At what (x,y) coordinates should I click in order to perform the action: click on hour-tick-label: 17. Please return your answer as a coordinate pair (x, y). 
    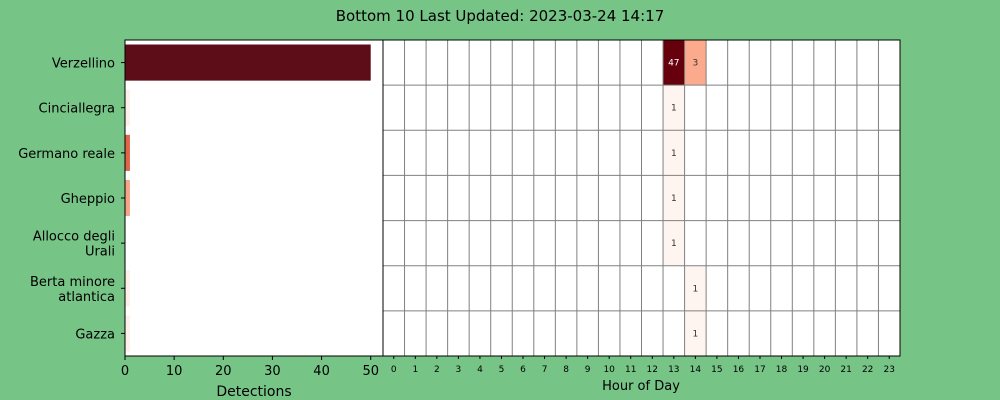
    Looking at the image, I should click on (759, 370).